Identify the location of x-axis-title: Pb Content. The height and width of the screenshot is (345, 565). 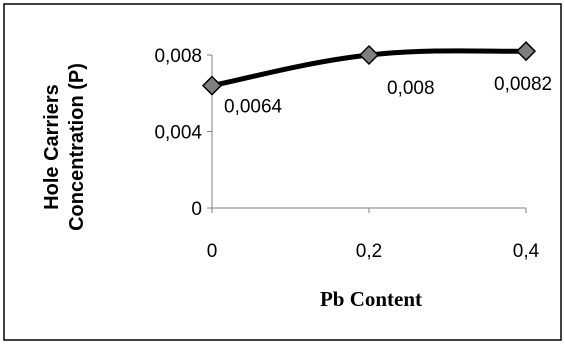
(371, 299).